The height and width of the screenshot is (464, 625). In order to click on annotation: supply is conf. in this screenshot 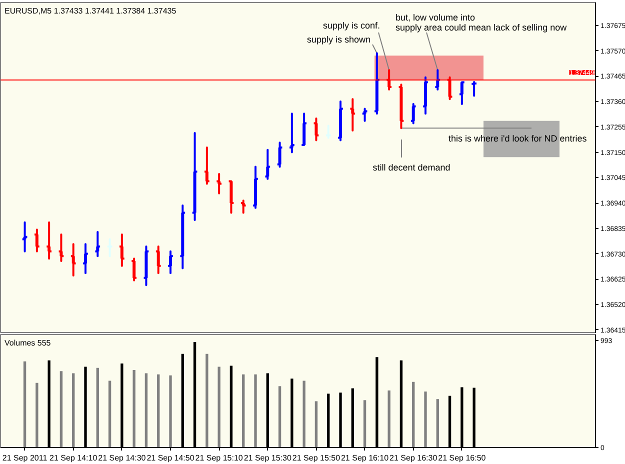, I will do `click(351, 25)`.